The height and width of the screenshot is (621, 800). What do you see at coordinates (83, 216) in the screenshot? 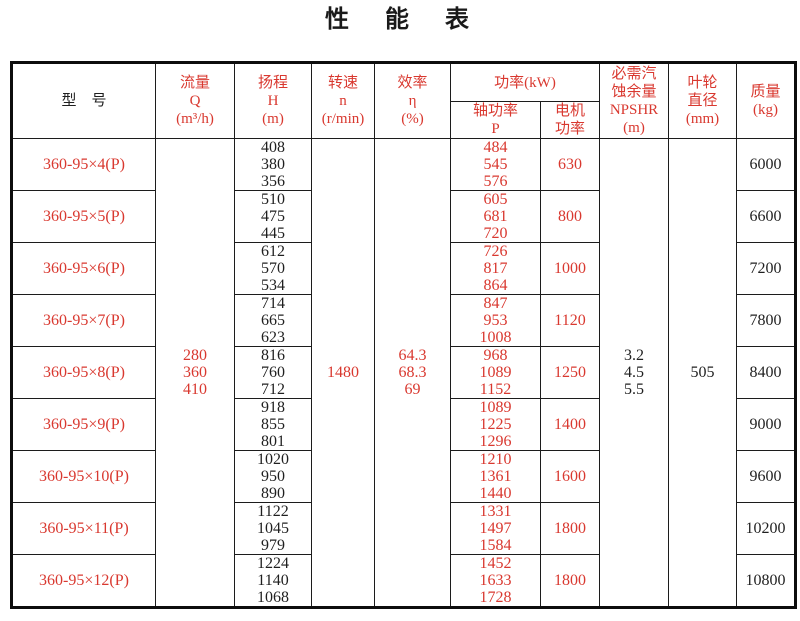
I see `model-cell: 360-95×5(P)` at bounding box center [83, 216].